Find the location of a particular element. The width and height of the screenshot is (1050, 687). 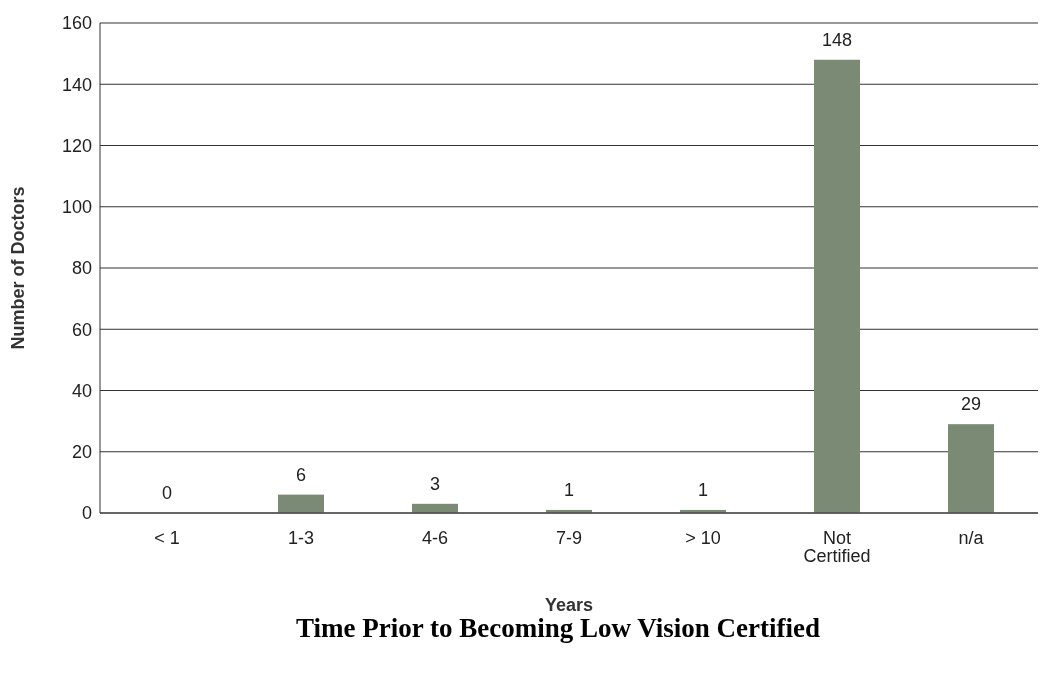

data-label: 3 is located at coordinates (435, 483).